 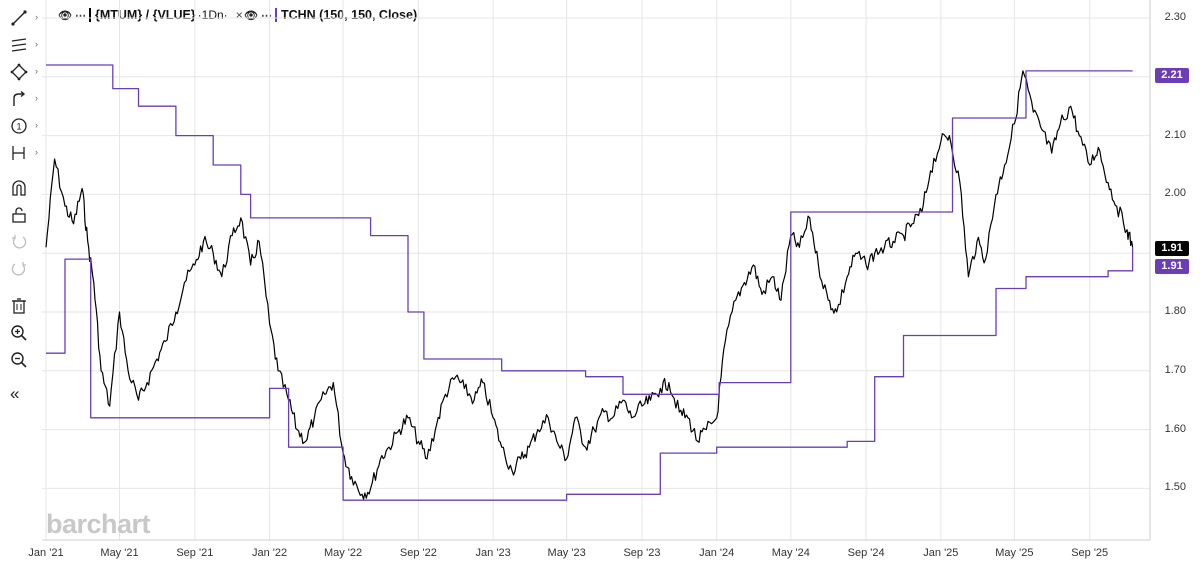 What do you see at coordinates (566, 553) in the screenshot?
I see `x-tick-label: May '23` at bounding box center [566, 553].